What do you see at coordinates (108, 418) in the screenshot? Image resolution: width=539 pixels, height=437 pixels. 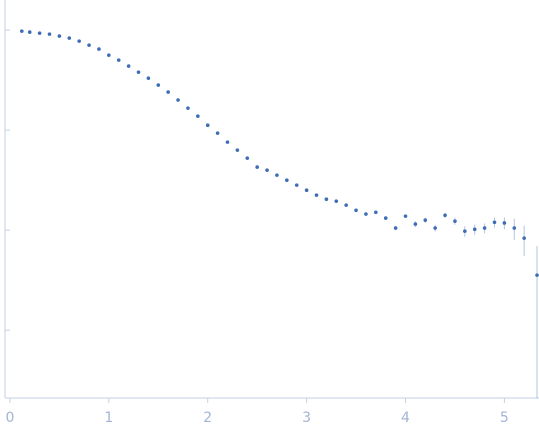 I see `x-tick-label: 1` at bounding box center [108, 418].